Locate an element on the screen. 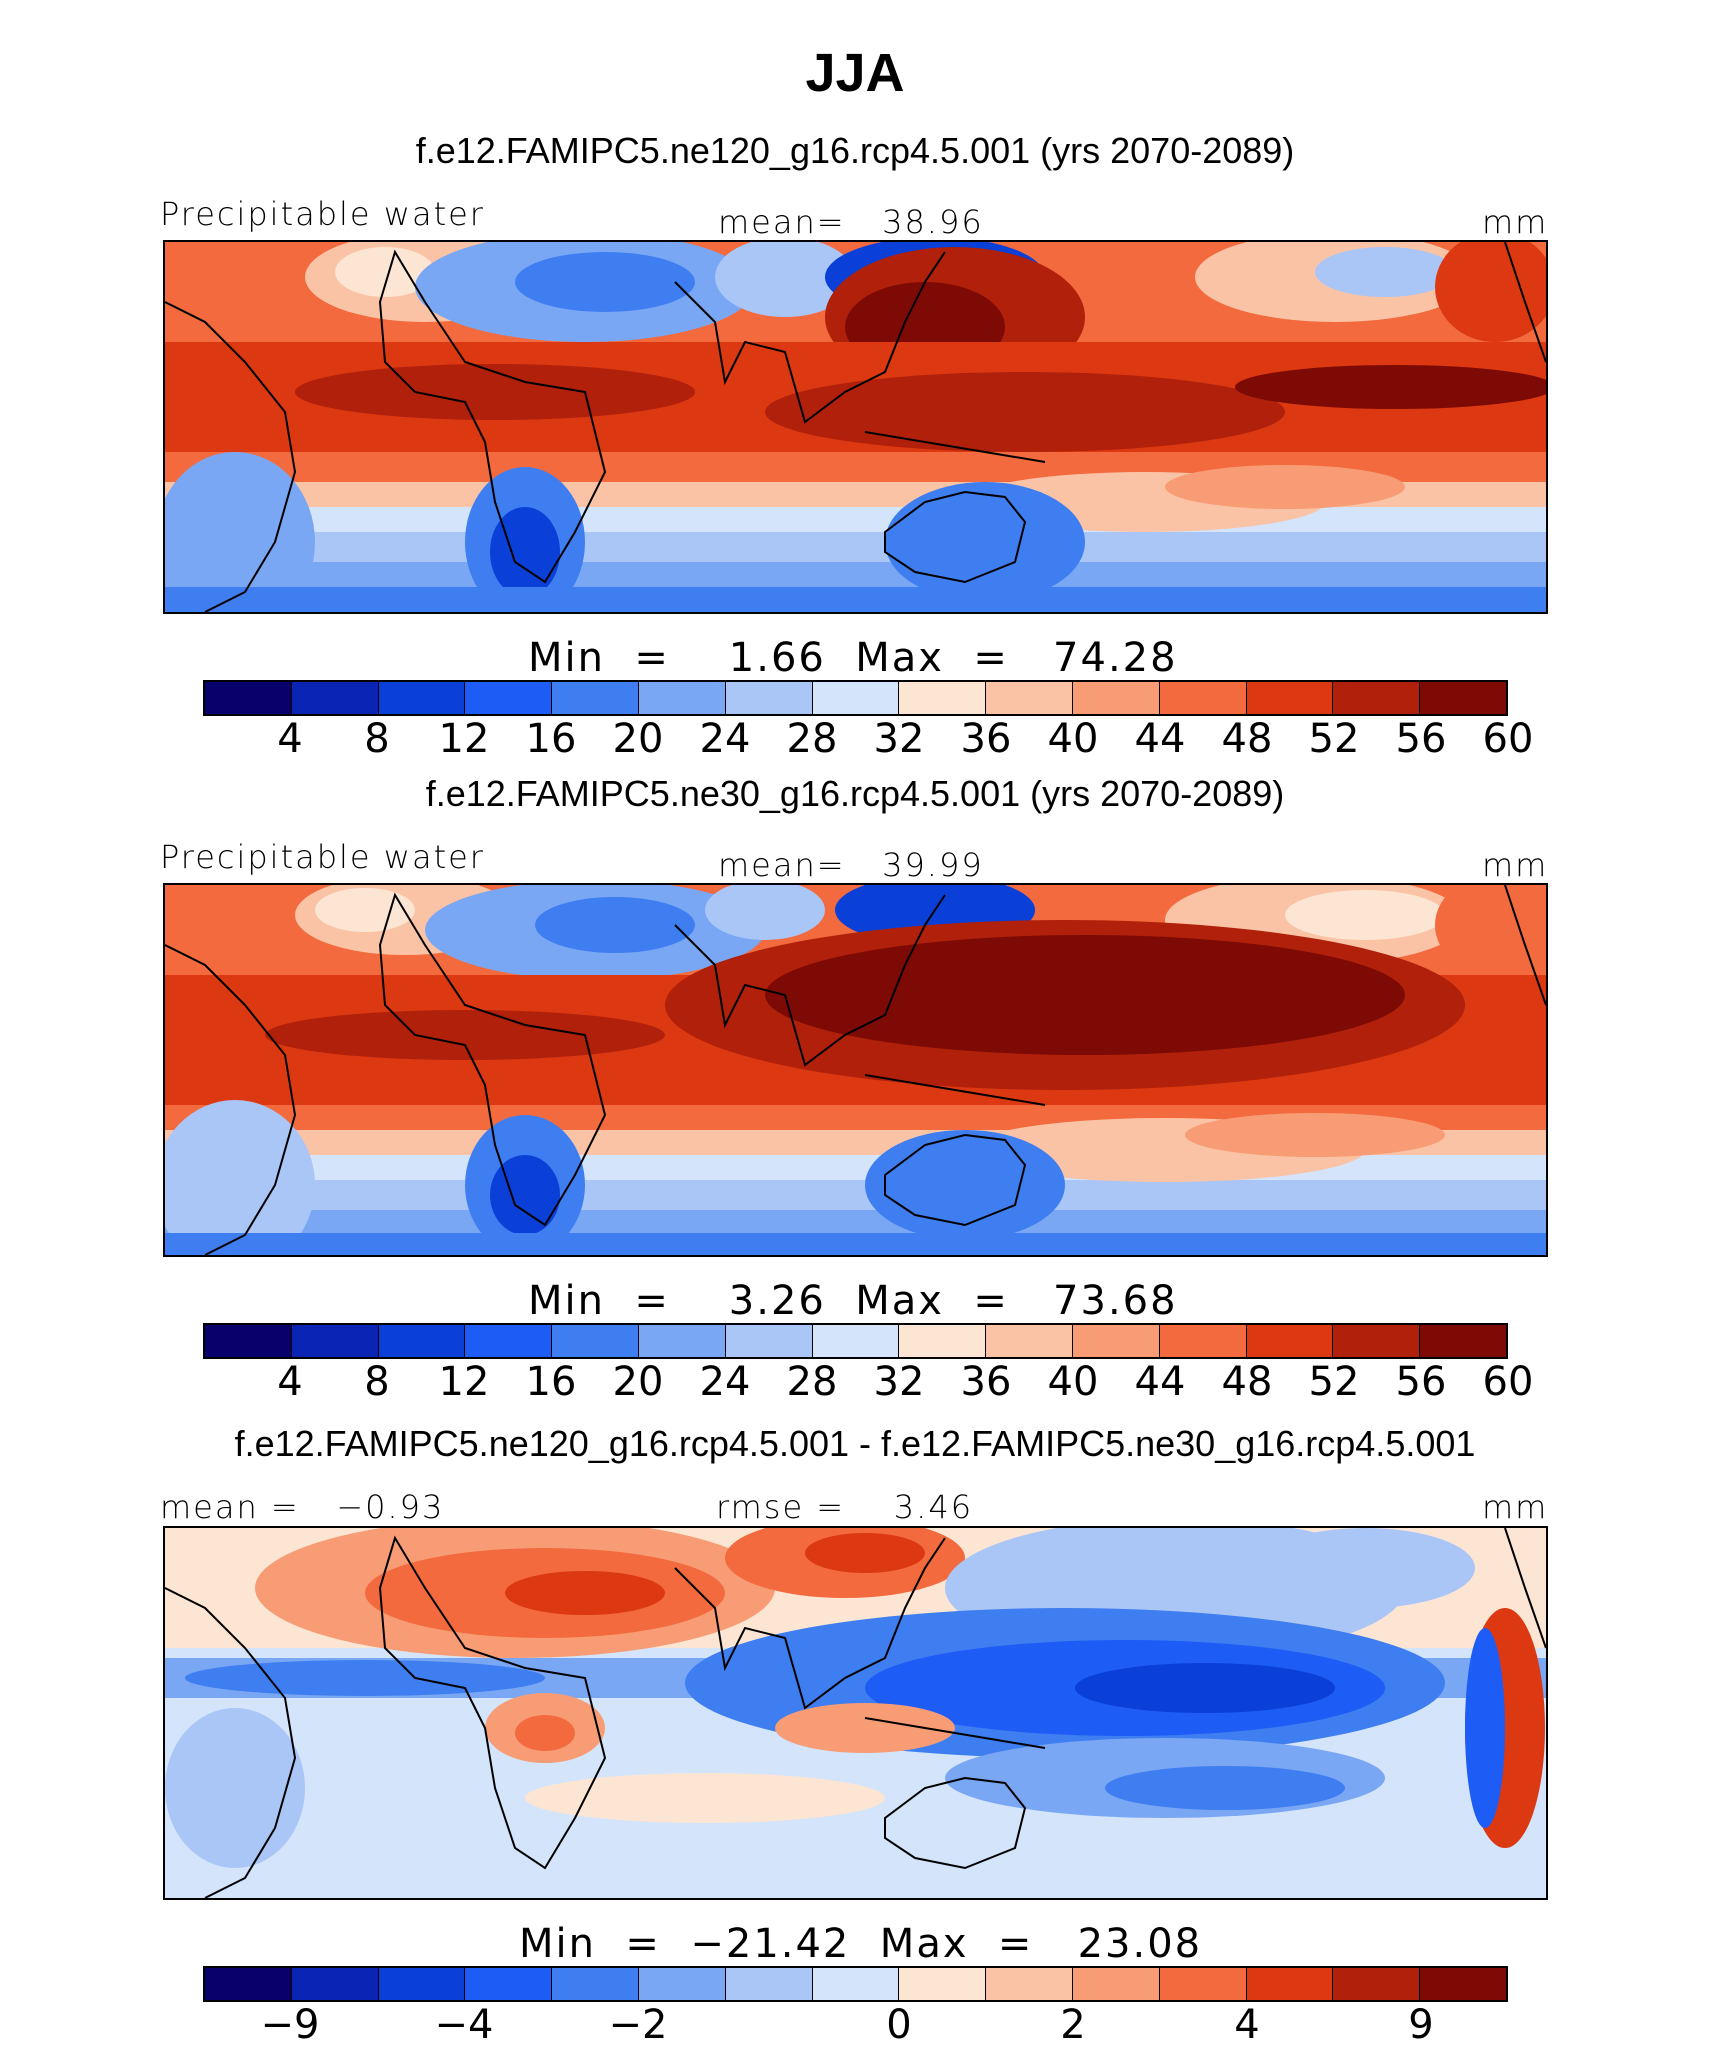 This screenshot has height=2048, width=1710. panel-3-colorbar is located at coordinates (855, 1984).